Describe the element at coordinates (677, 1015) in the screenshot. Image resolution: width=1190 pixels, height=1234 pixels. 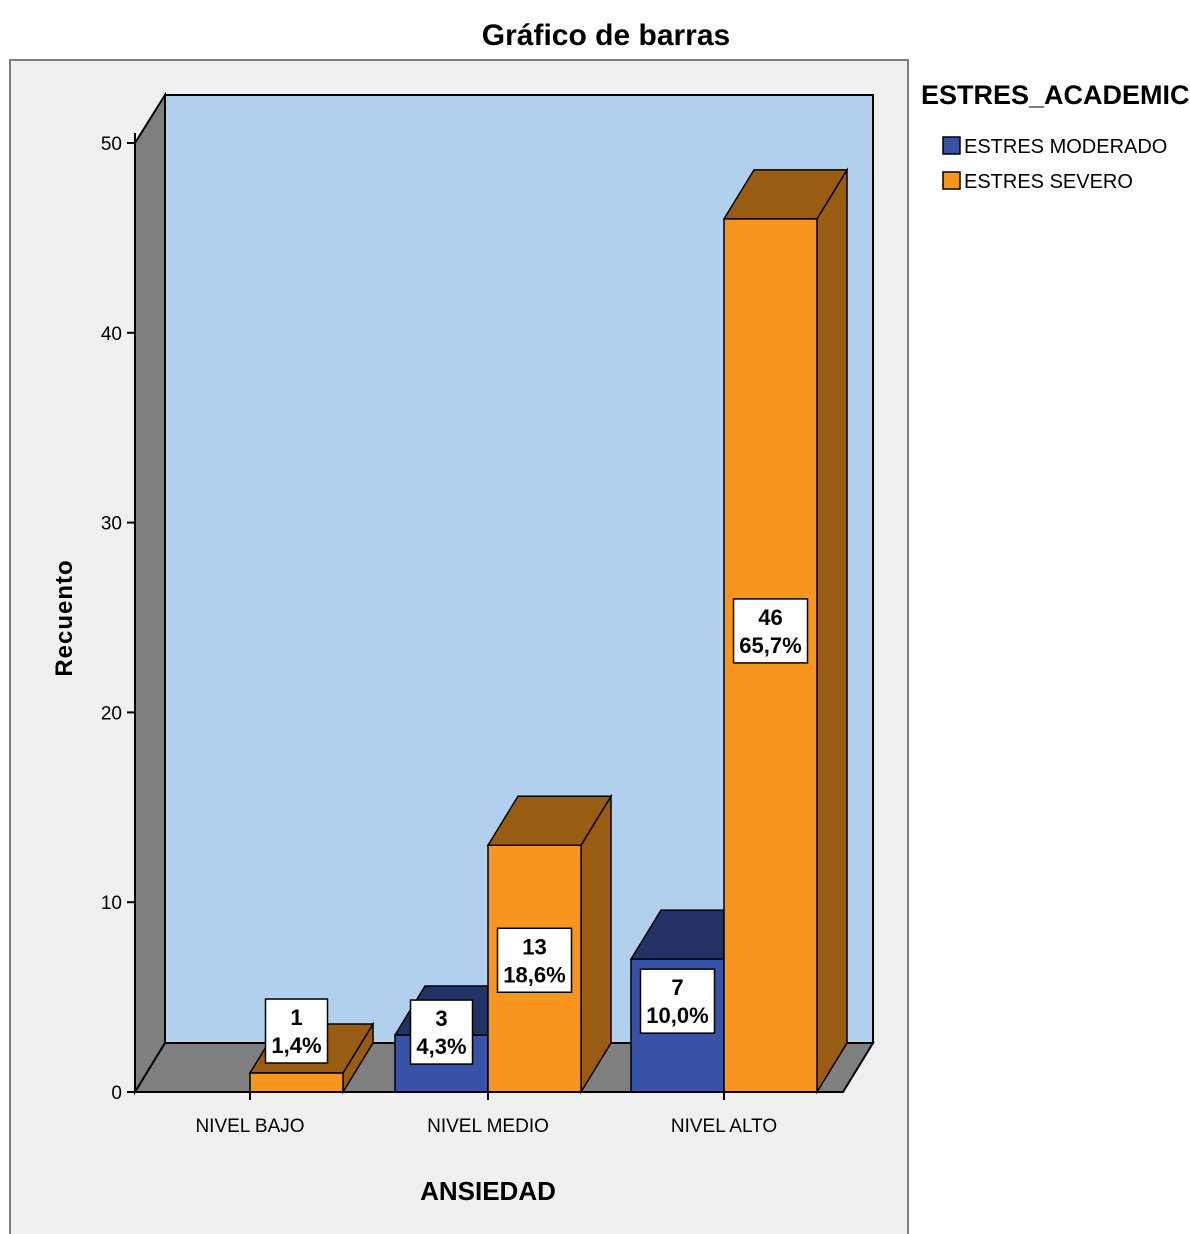
I see `data-label-percent: 10,0%` at that location.